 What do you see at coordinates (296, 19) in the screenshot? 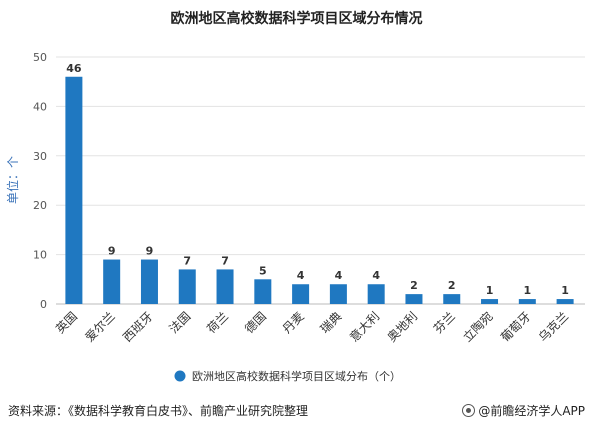
I see `chart-title: 欧洲地区高校数据科学项目区域分布情况` at bounding box center [296, 19].